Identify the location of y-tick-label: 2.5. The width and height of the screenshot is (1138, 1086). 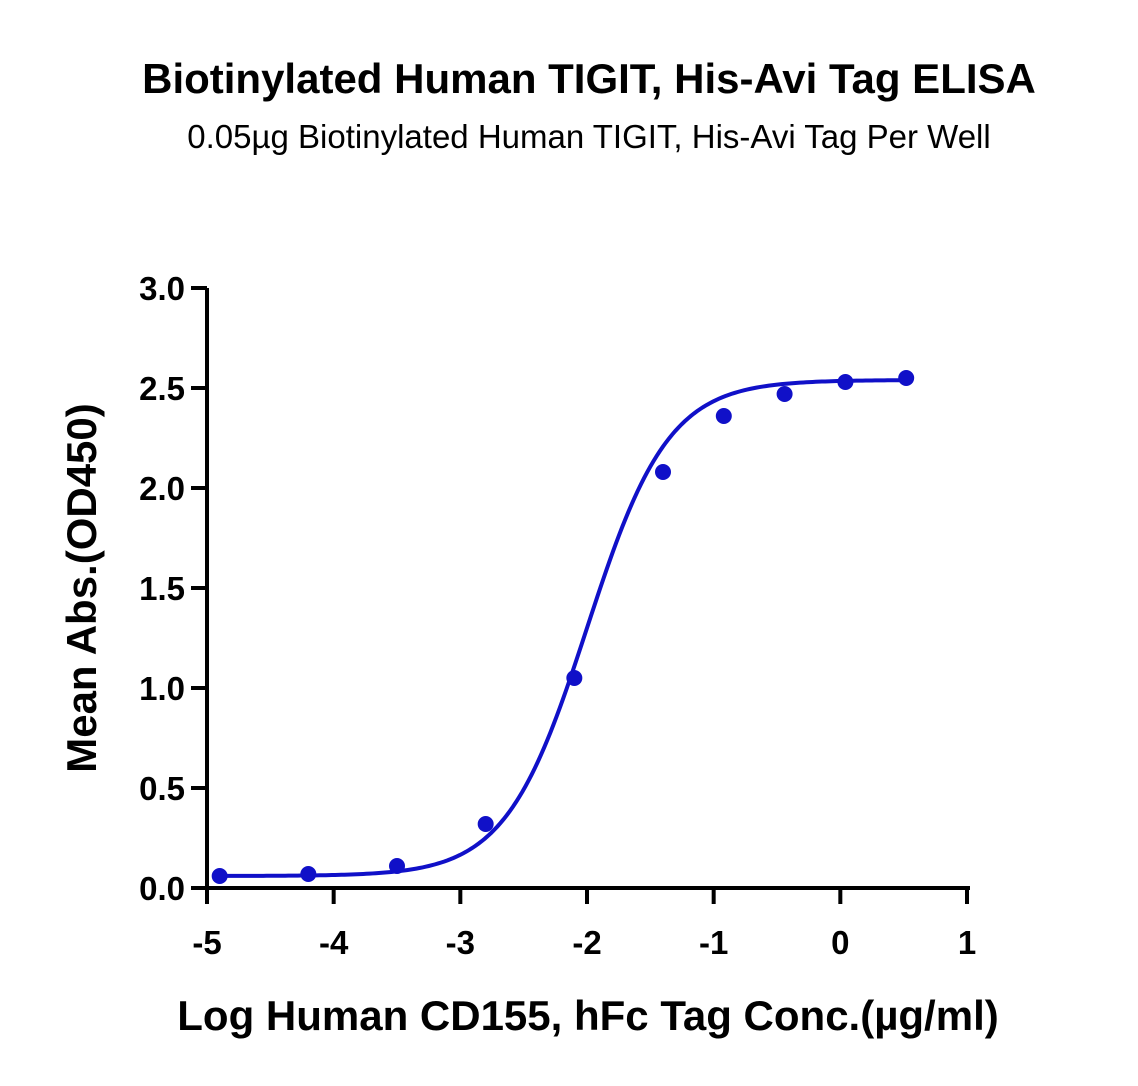
(162, 388).